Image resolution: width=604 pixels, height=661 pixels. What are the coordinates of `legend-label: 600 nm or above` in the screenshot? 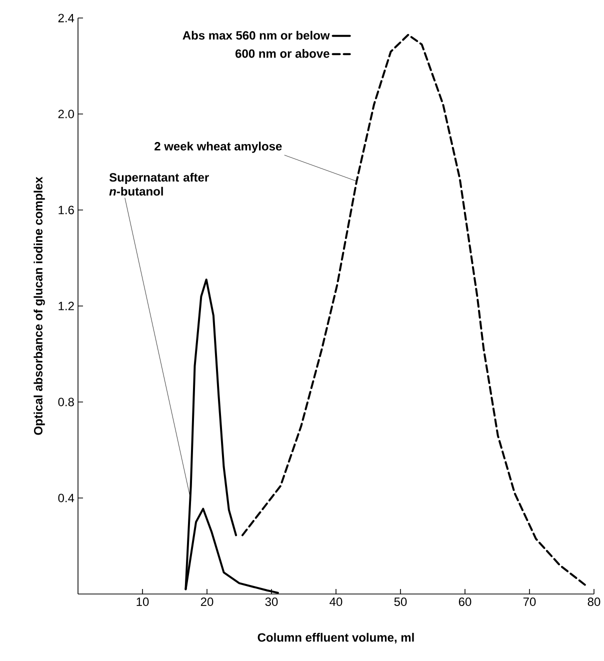 It's located at (283, 53).